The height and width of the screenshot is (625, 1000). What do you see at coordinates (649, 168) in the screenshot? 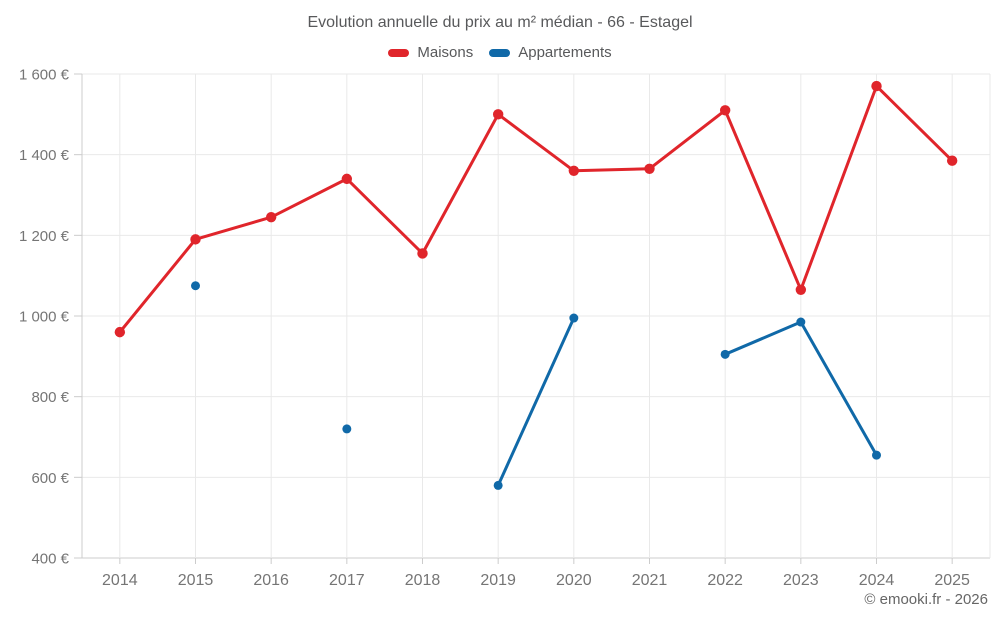
I see `maisons-point-2021` at bounding box center [649, 168].